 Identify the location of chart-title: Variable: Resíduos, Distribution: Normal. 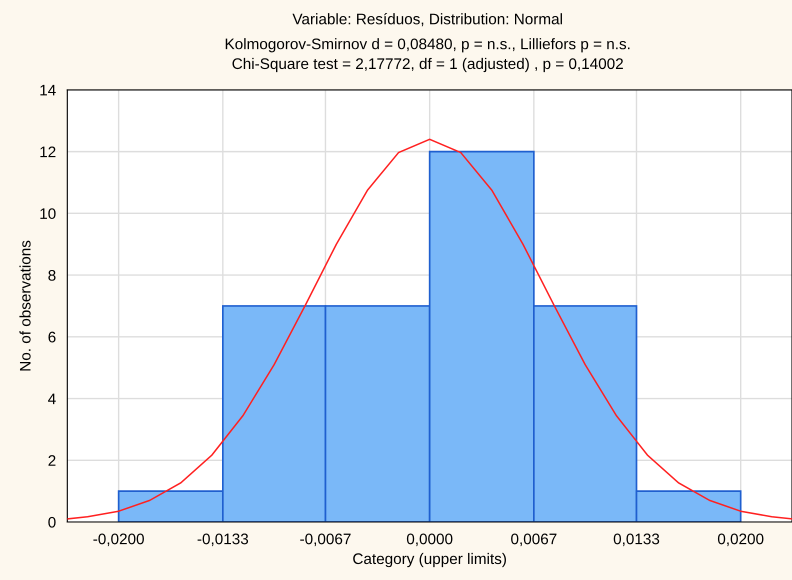
(427, 19).